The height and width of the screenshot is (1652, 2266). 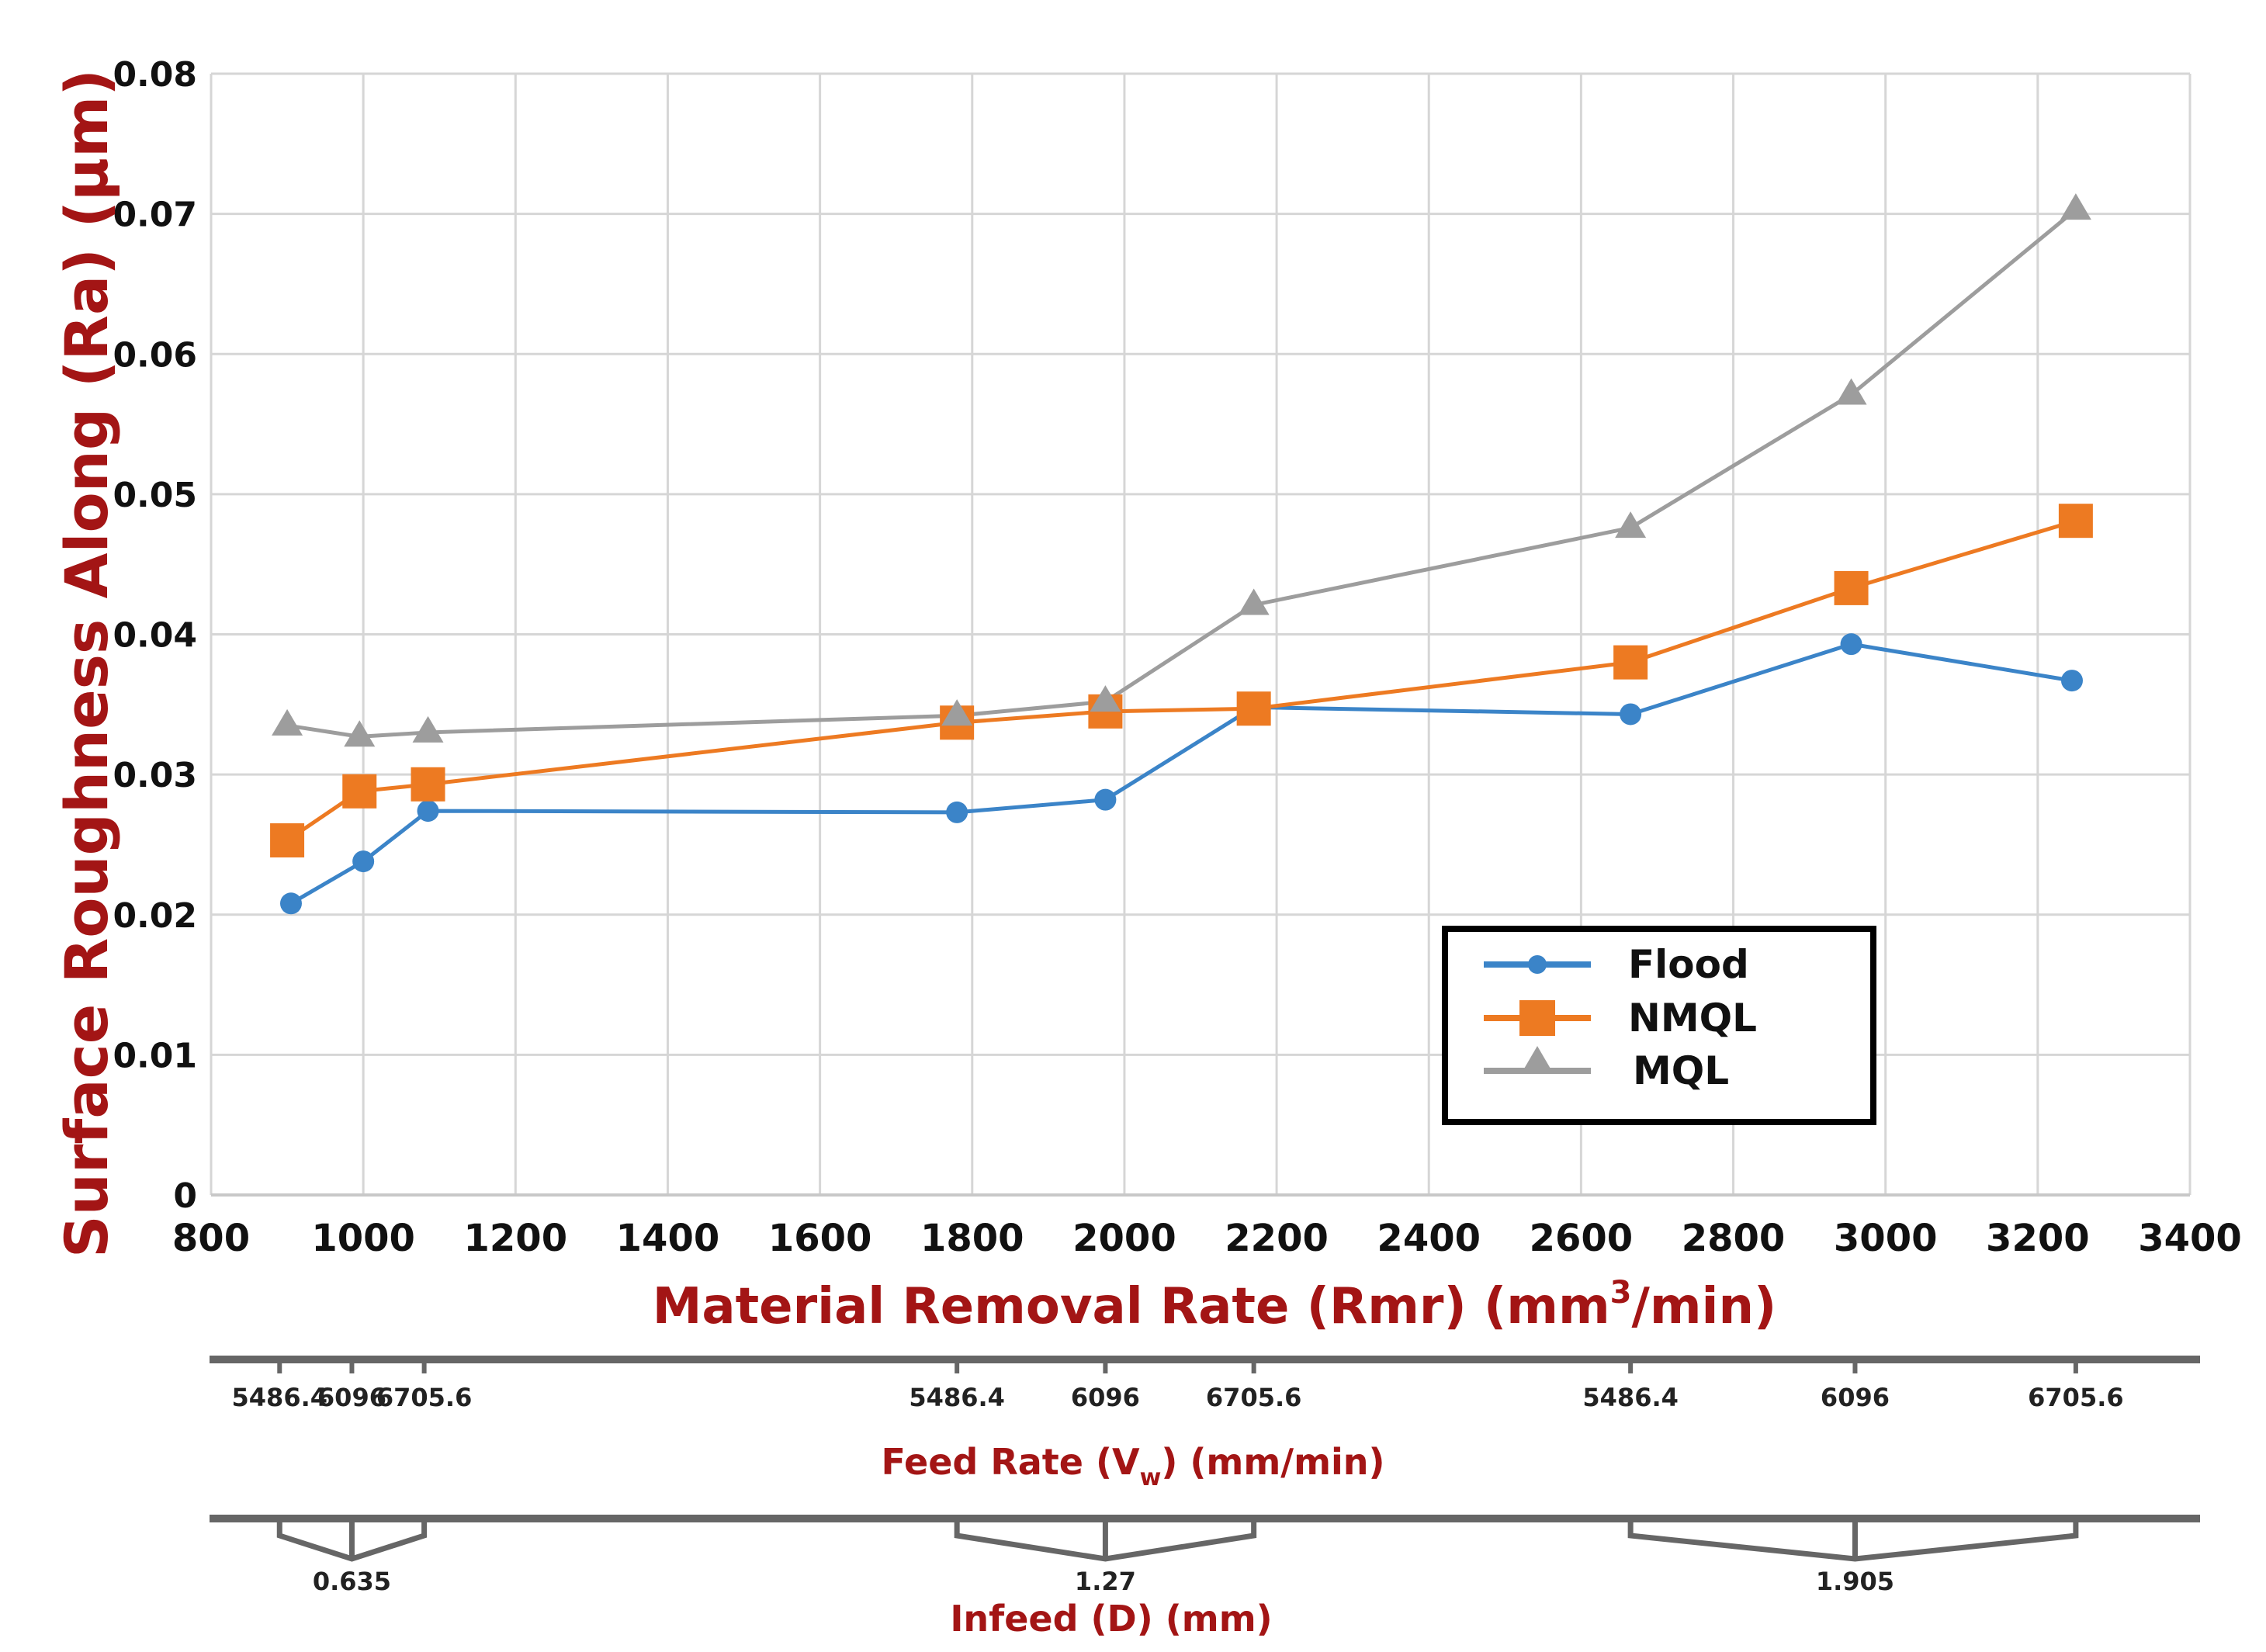 What do you see at coordinates (1272, 1462) in the screenshot?
I see `feed-rate-title-tail: ) (mm/min)` at bounding box center [1272, 1462].